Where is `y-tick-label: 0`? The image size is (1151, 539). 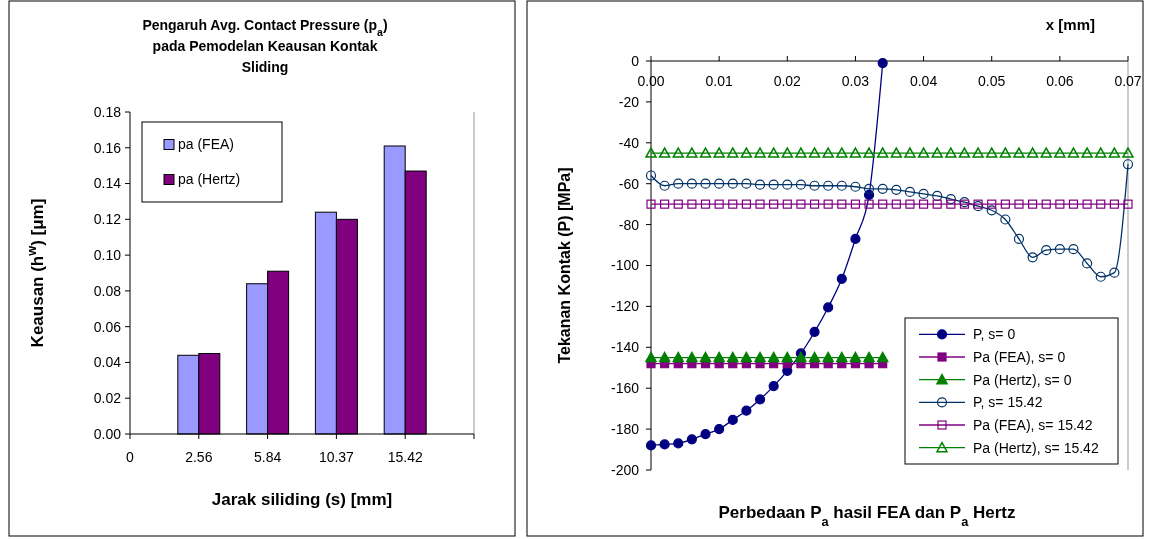 y-tick-label: 0 is located at coordinates (635, 60).